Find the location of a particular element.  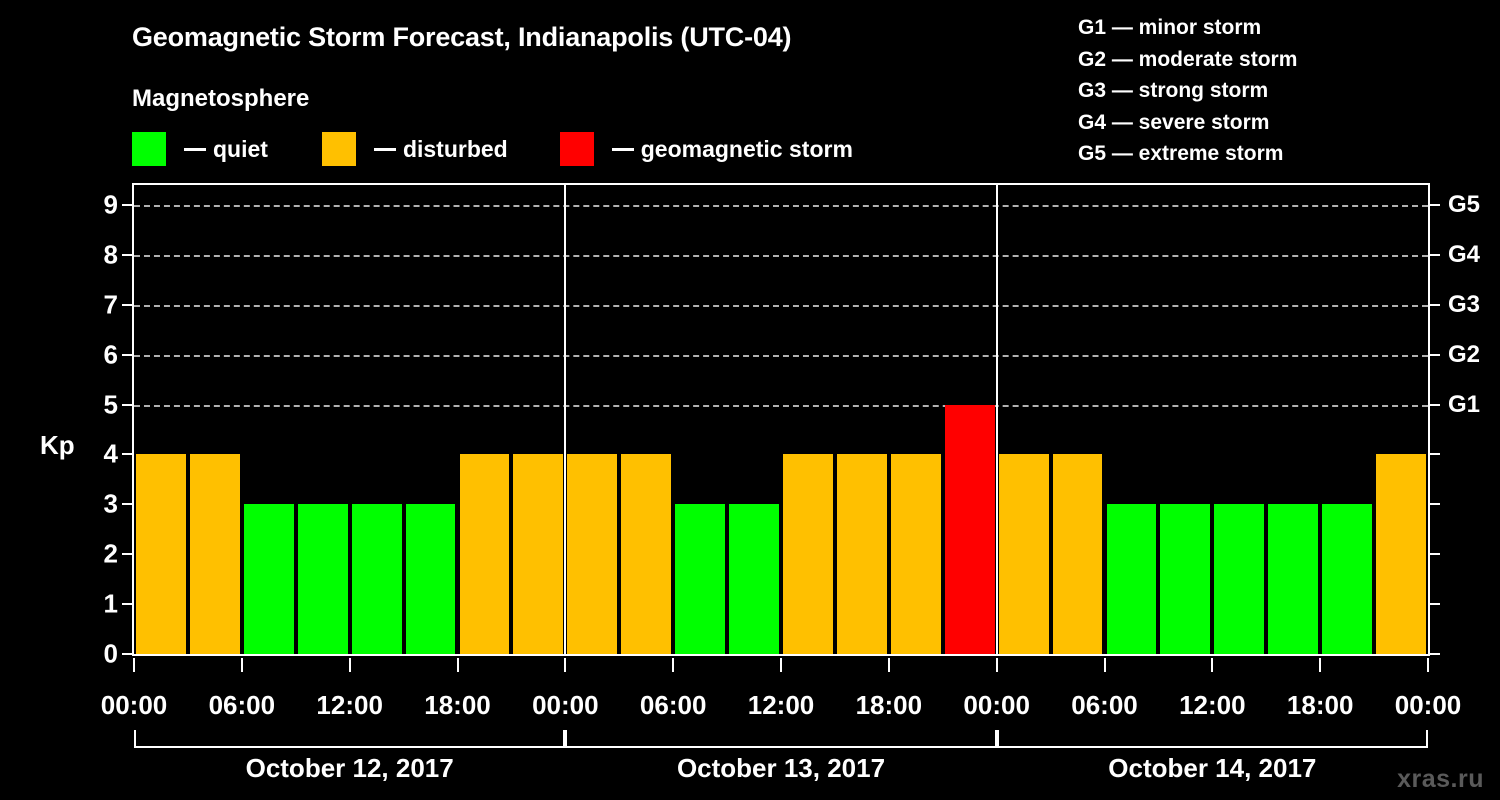

legend-label-disturbed: disturbed is located at coordinates (455, 148).